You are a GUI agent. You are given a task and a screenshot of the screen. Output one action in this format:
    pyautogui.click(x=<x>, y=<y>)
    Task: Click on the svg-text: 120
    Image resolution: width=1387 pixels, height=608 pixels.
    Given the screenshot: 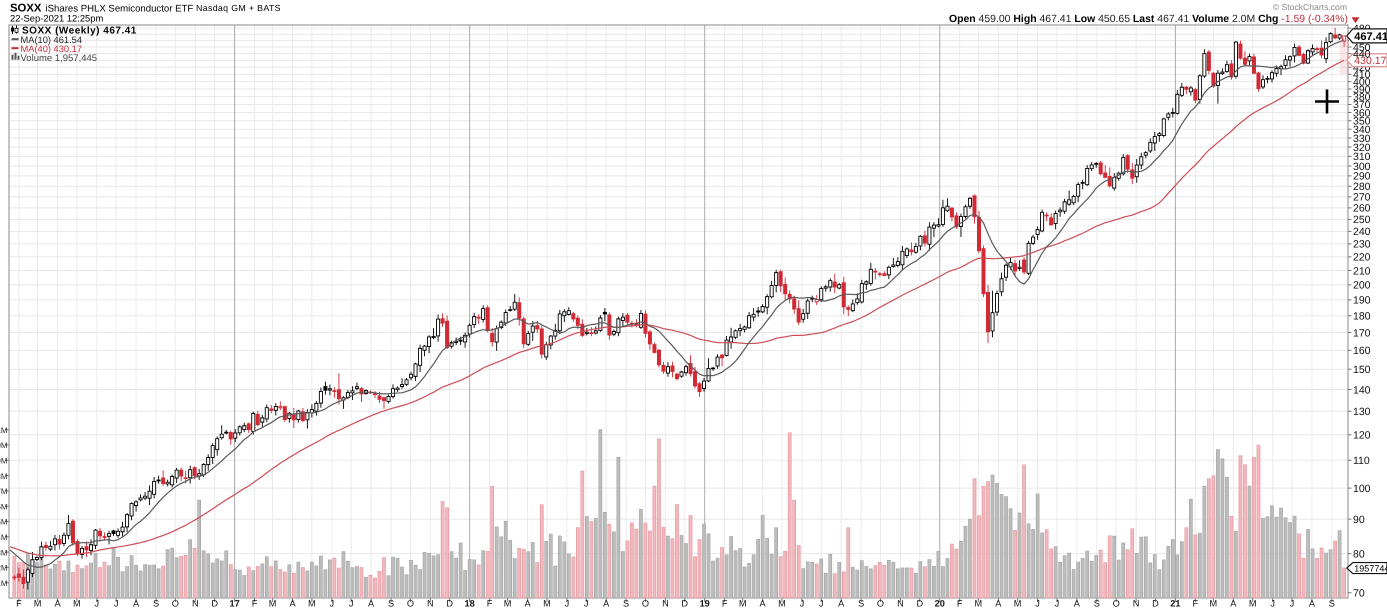 What is the action you would take?
    pyautogui.click(x=1362, y=436)
    